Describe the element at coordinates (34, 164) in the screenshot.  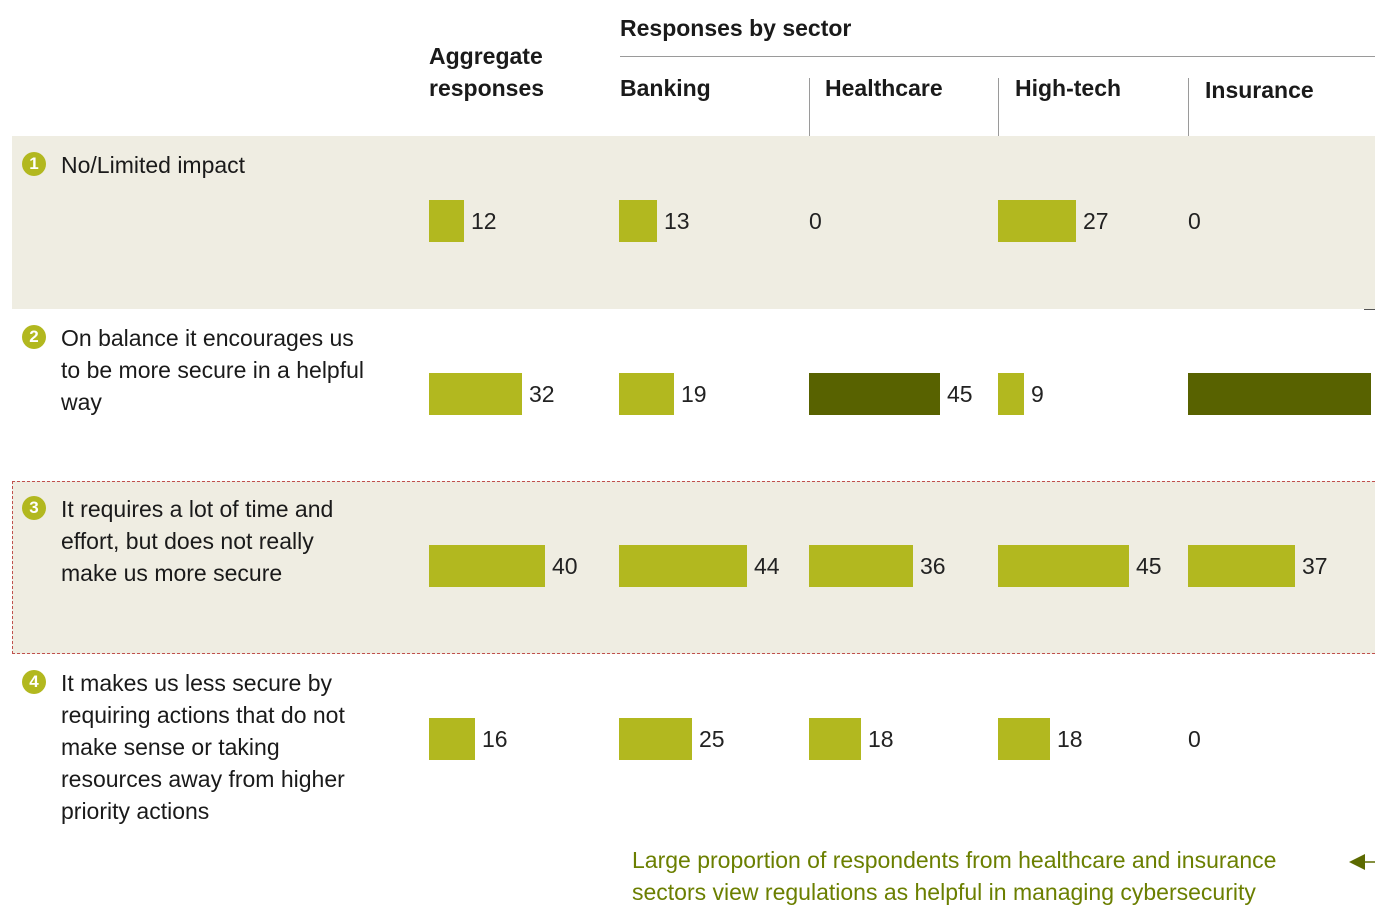
I see `row-number-badge: 1` at that location.